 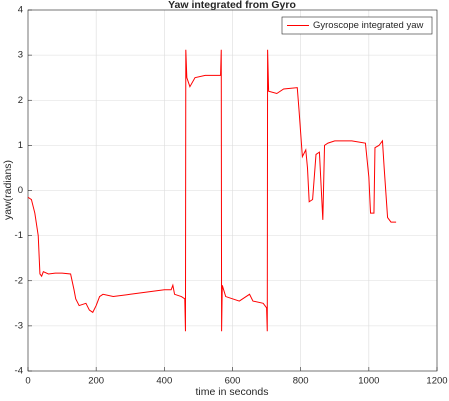 What do you see at coordinates (27, 381) in the screenshot?
I see `x-tick-label: 0` at bounding box center [27, 381].